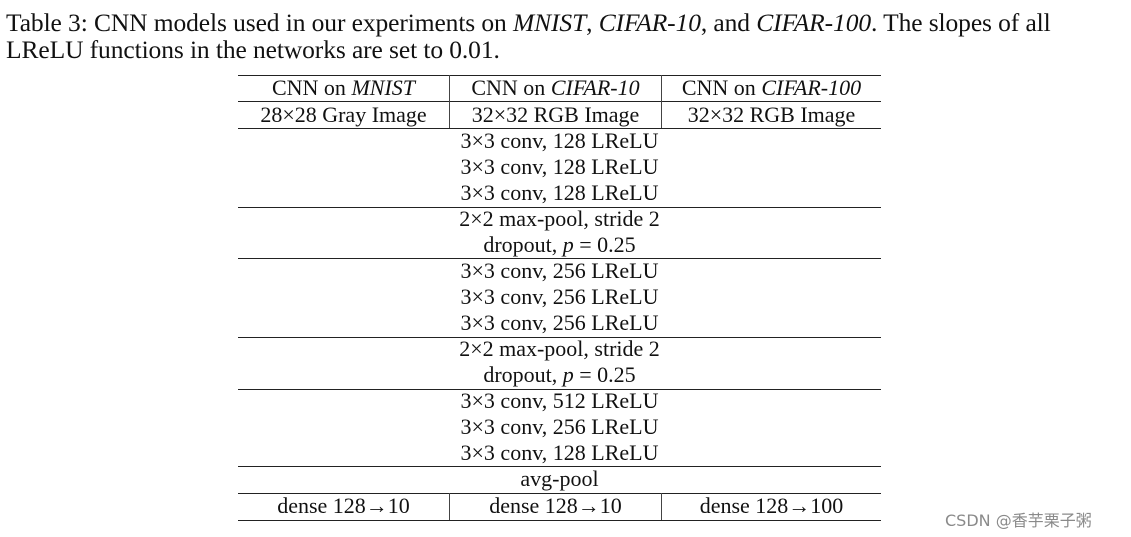 This screenshot has height=537, width=1131. Describe the element at coordinates (555, 114) in the screenshot. I see `input-cifar10: 32×32 RGB Image` at that location.